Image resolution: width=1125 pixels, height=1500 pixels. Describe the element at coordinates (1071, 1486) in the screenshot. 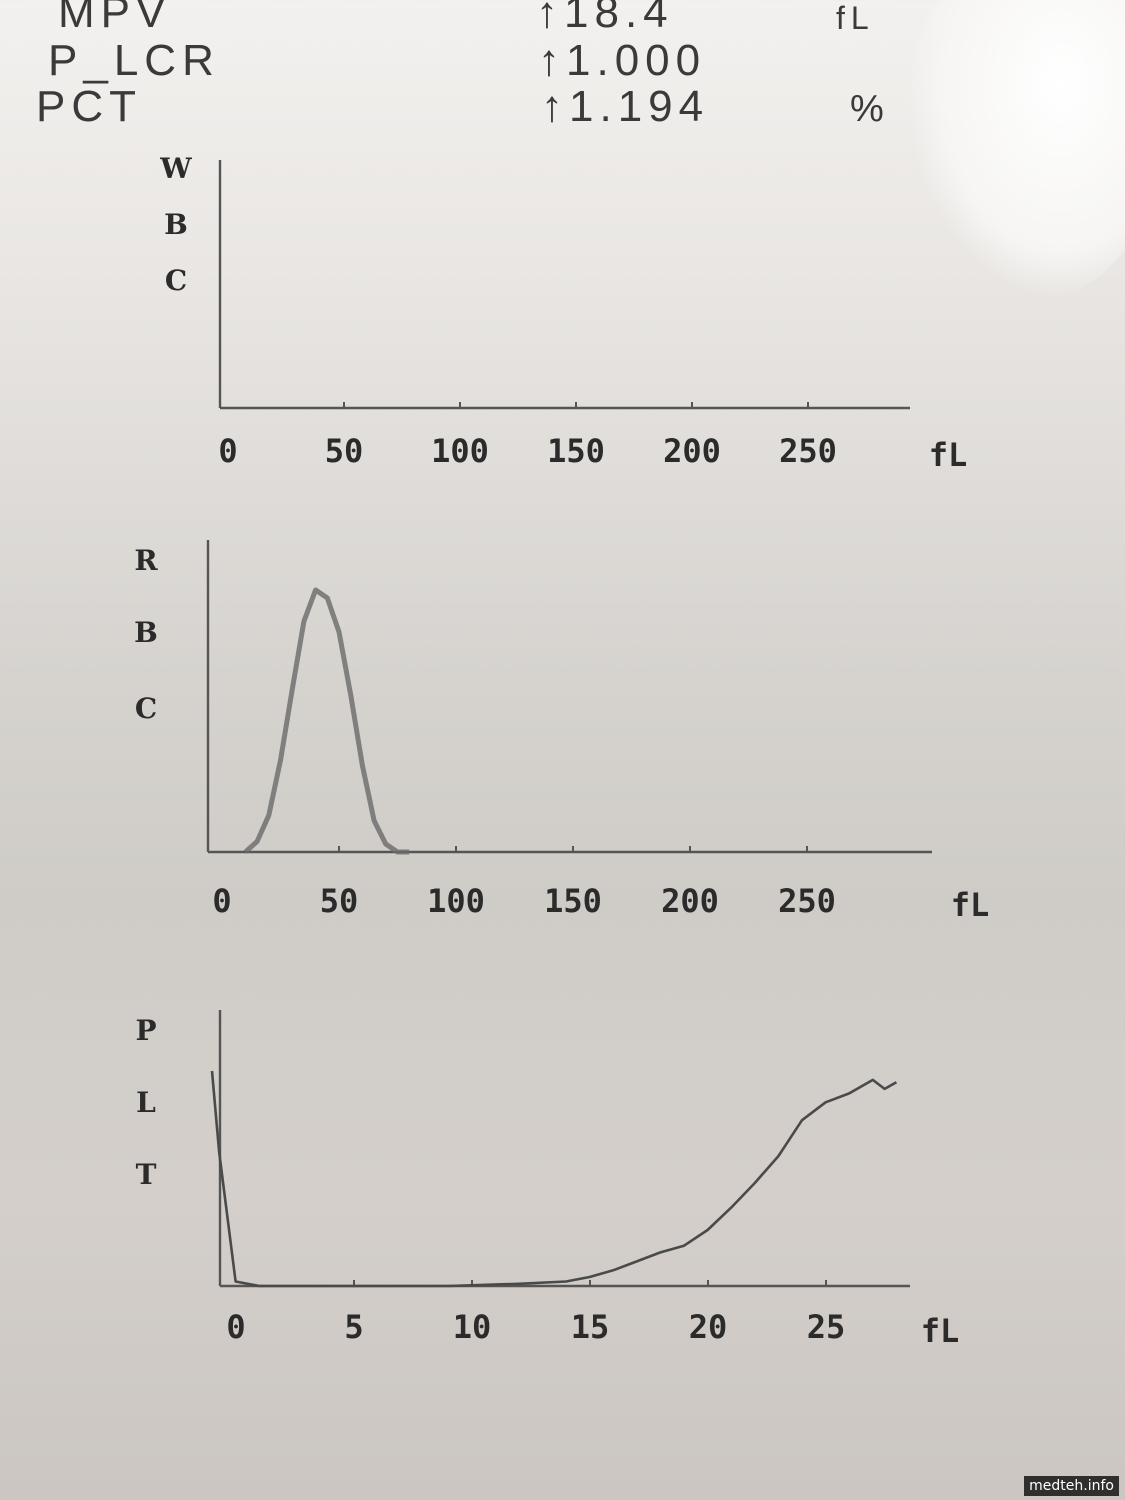

I see `watermark: medteh.info` at that location.